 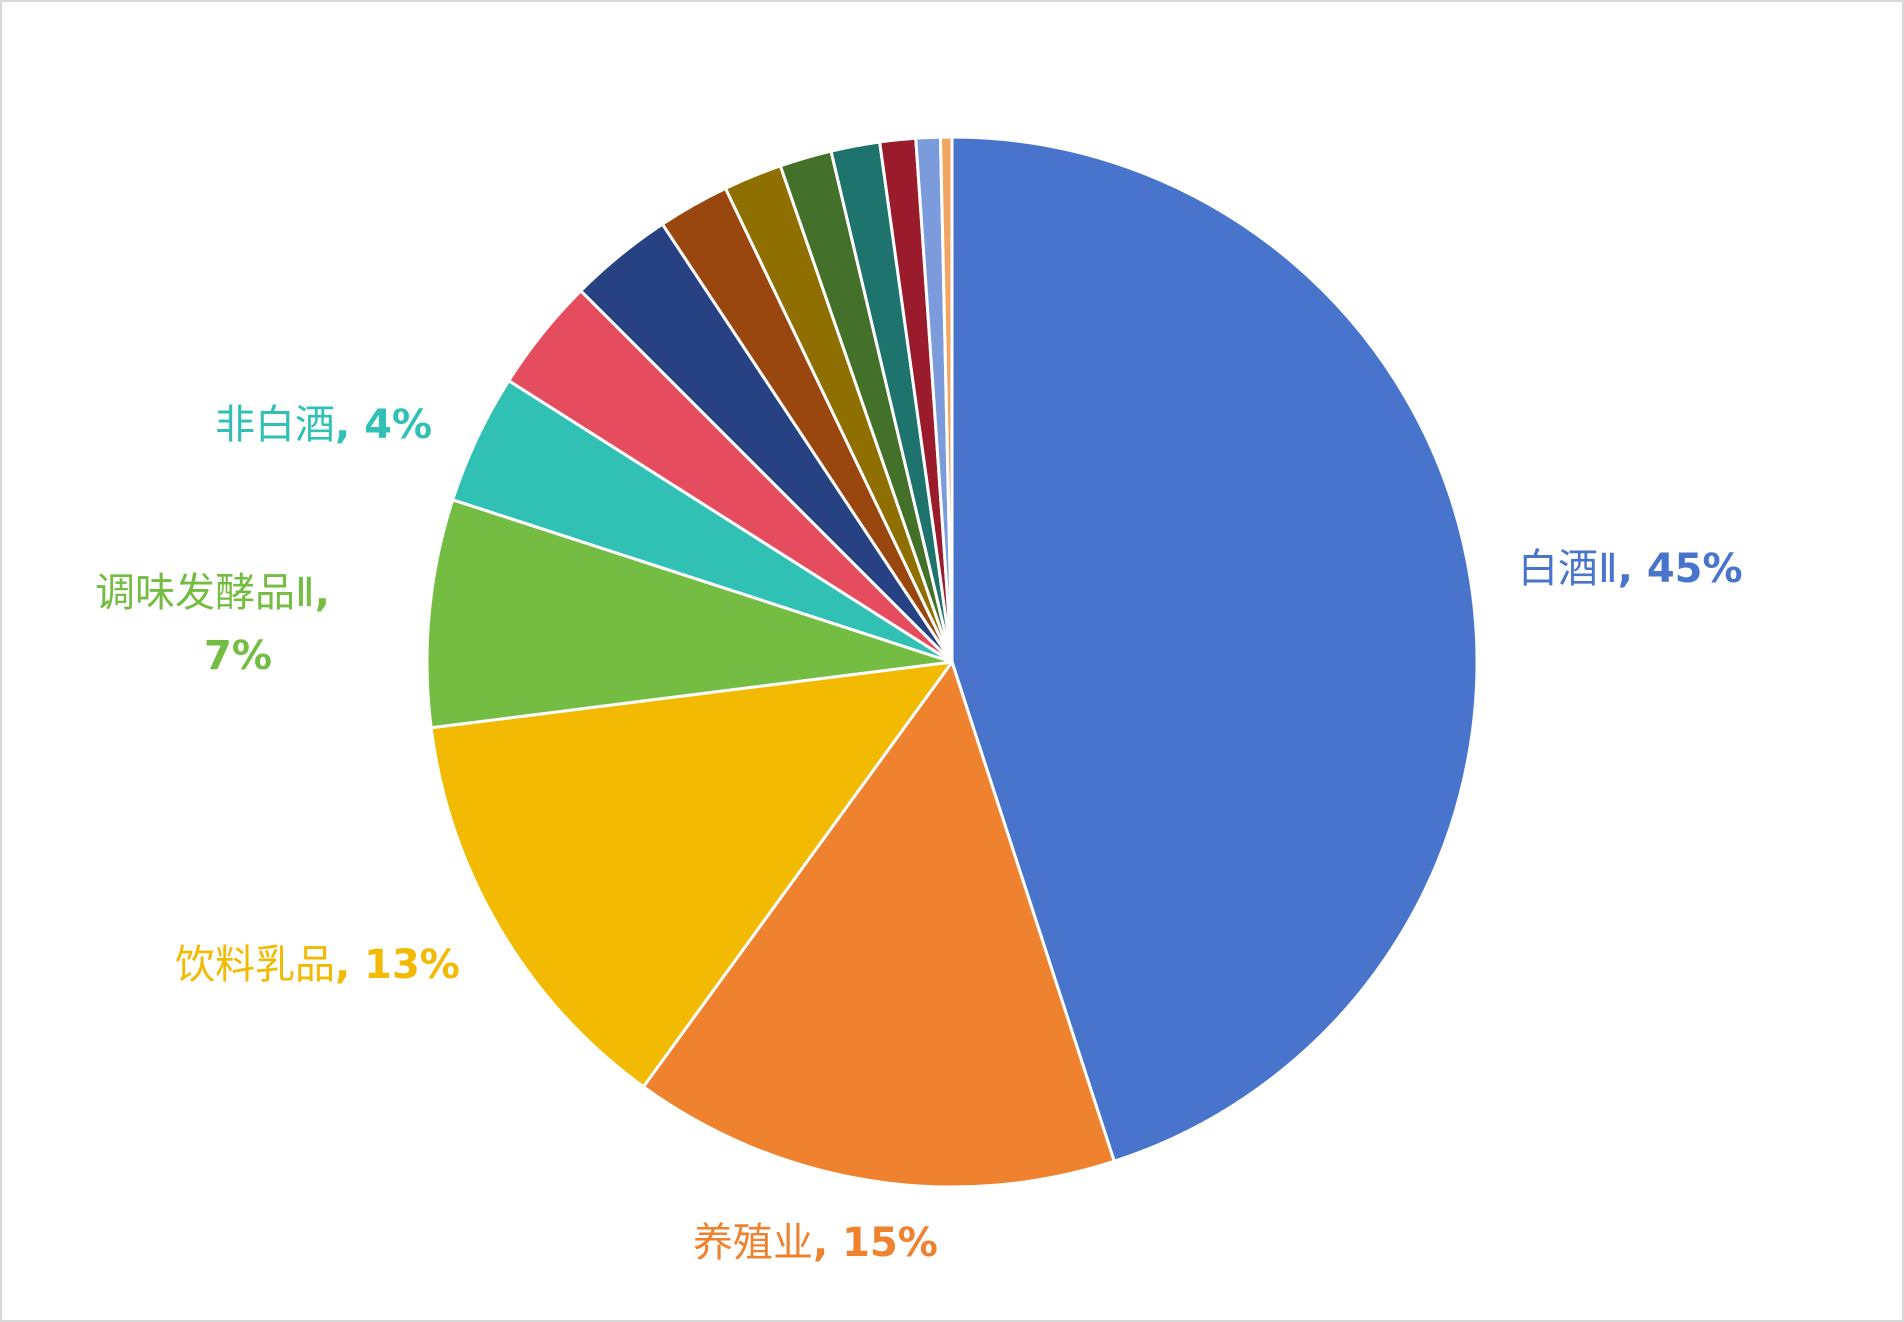 I want to click on slice-label-name: 白酒Ⅱ, so click(x=1568, y=569).